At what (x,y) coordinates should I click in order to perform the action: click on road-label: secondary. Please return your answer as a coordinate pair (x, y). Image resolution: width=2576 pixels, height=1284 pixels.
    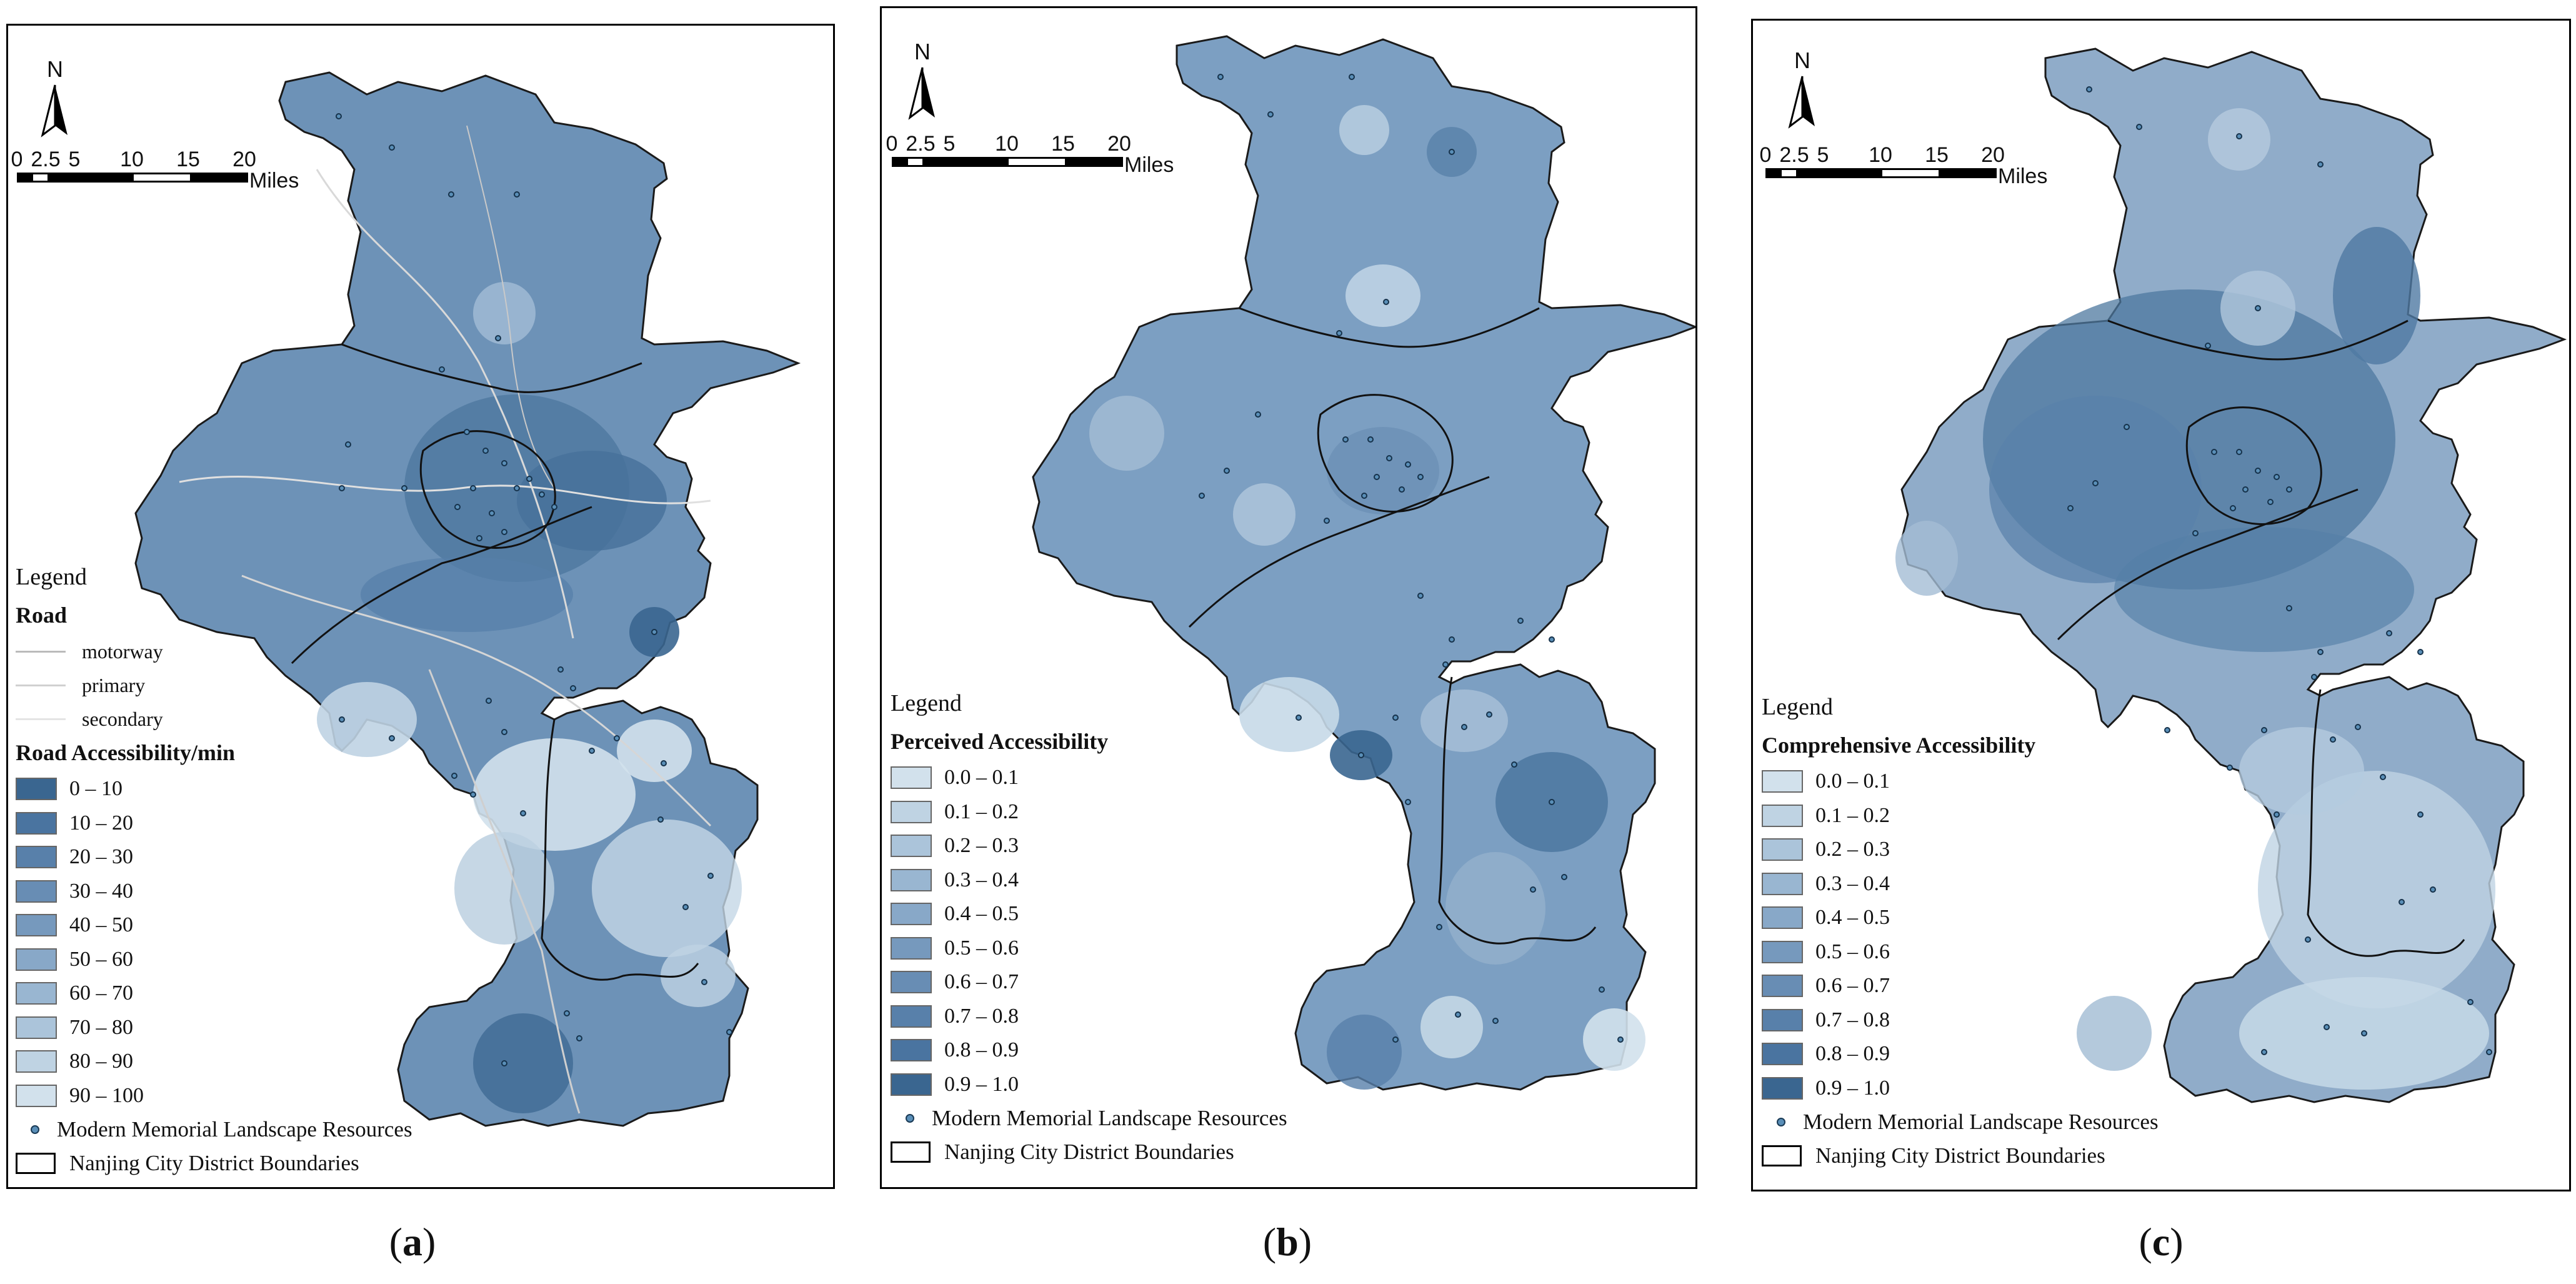
    Looking at the image, I should click on (122, 719).